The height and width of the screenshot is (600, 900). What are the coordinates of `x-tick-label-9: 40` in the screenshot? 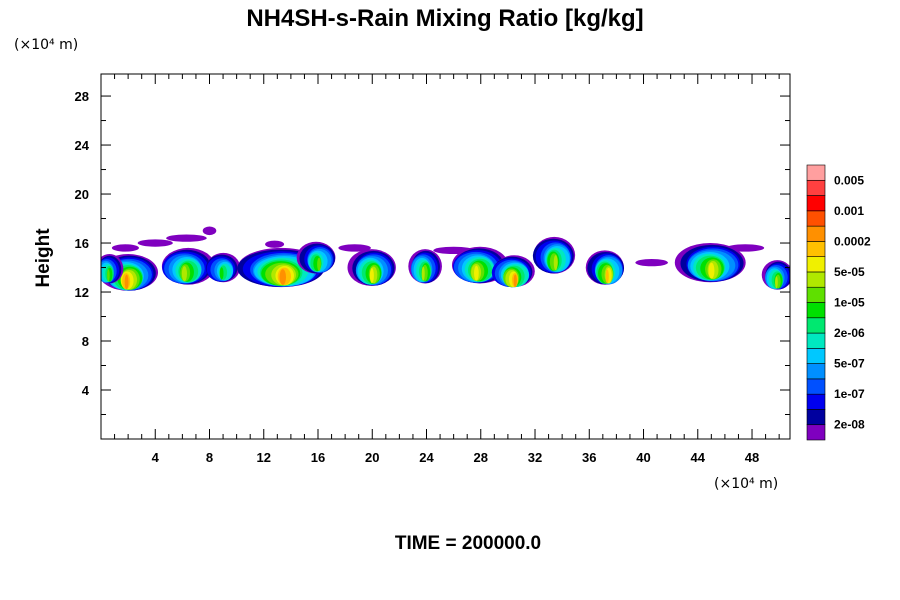 It's located at (643, 457).